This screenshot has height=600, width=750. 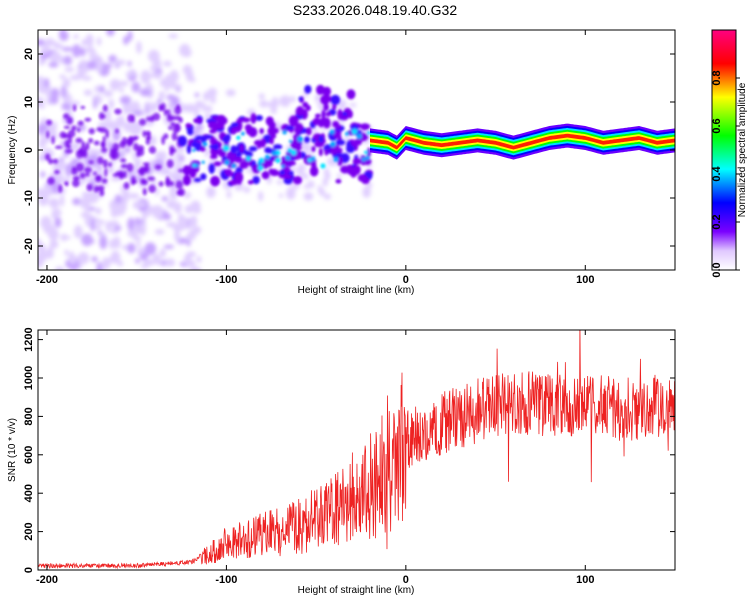 I want to click on colorbar-tick-label: 0.2, so click(x=717, y=221).